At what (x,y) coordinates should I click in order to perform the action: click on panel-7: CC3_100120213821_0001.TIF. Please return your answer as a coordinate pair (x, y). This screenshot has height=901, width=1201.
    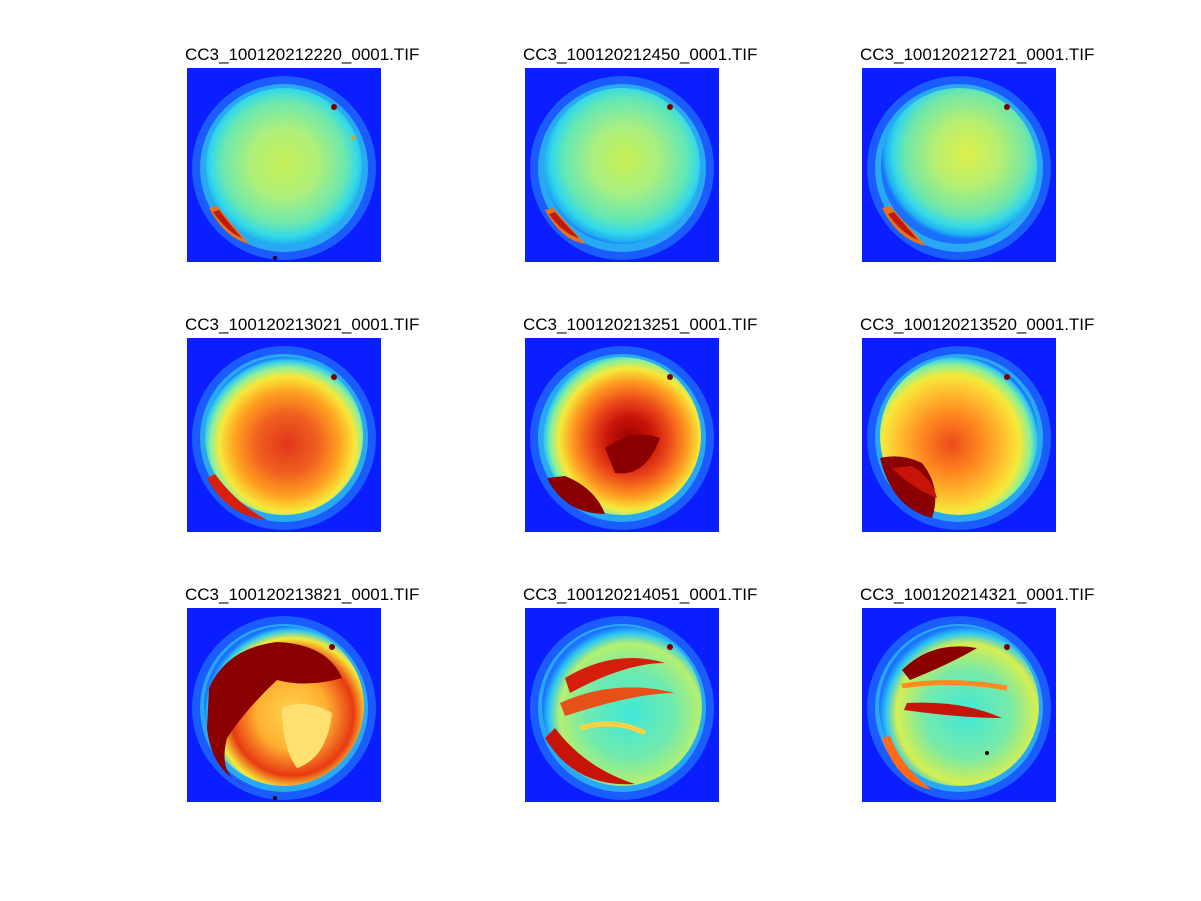
    Looking at the image, I should click on (306, 710).